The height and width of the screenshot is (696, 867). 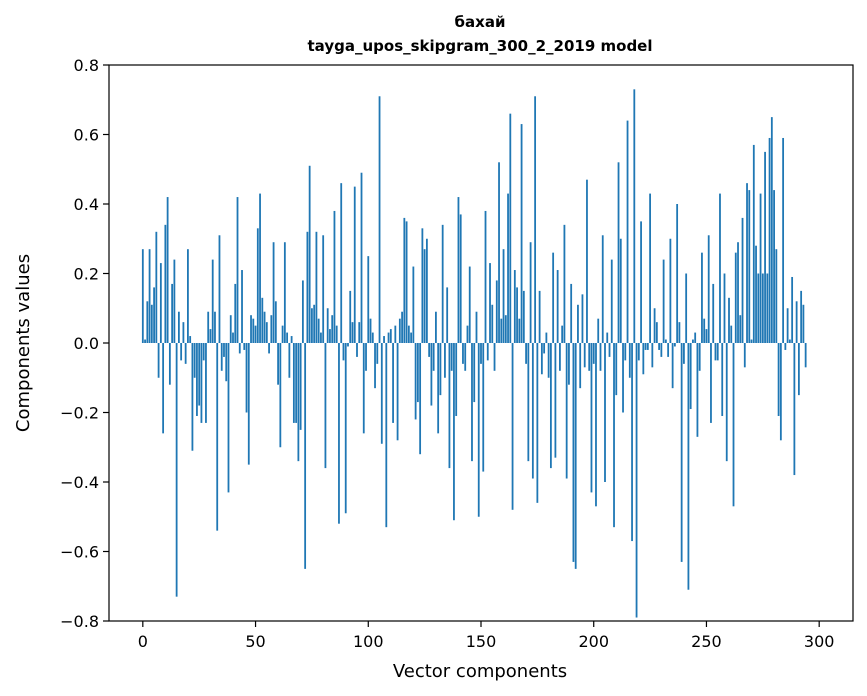 What do you see at coordinates (706, 641) in the screenshot?
I see `x-tick-label: 250` at bounding box center [706, 641].